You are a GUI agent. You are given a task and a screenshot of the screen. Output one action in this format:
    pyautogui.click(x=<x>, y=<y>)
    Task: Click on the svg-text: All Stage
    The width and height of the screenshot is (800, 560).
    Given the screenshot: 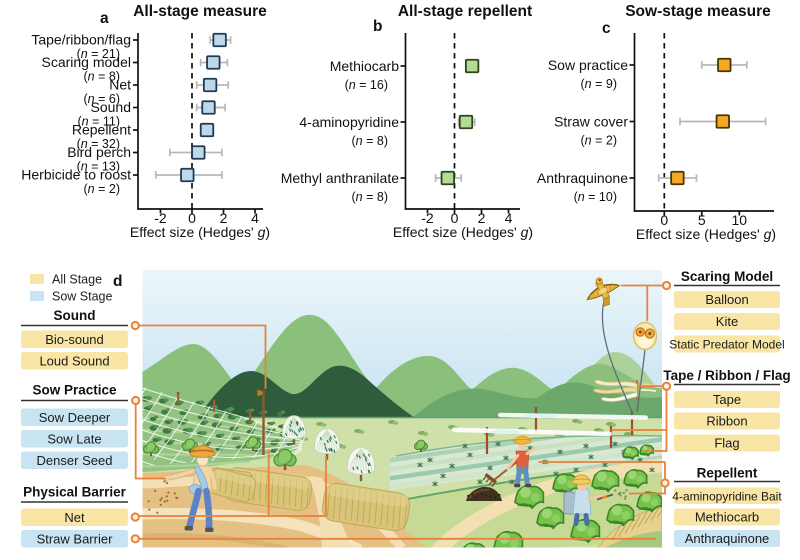 What is the action you would take?
    pyautogui.click(x=77, y=280)
    